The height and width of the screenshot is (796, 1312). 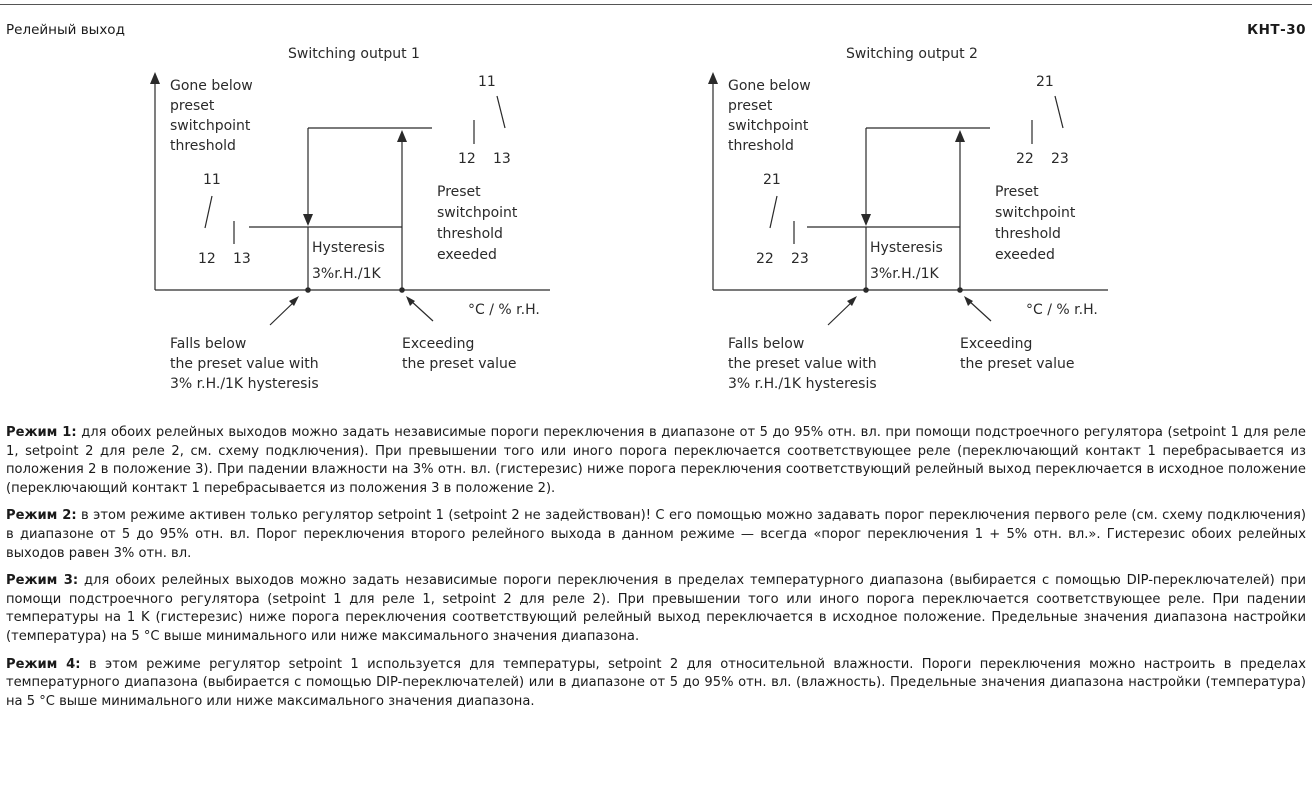 I want to click on contact-a-left: 22, so click(x=765, y=259).